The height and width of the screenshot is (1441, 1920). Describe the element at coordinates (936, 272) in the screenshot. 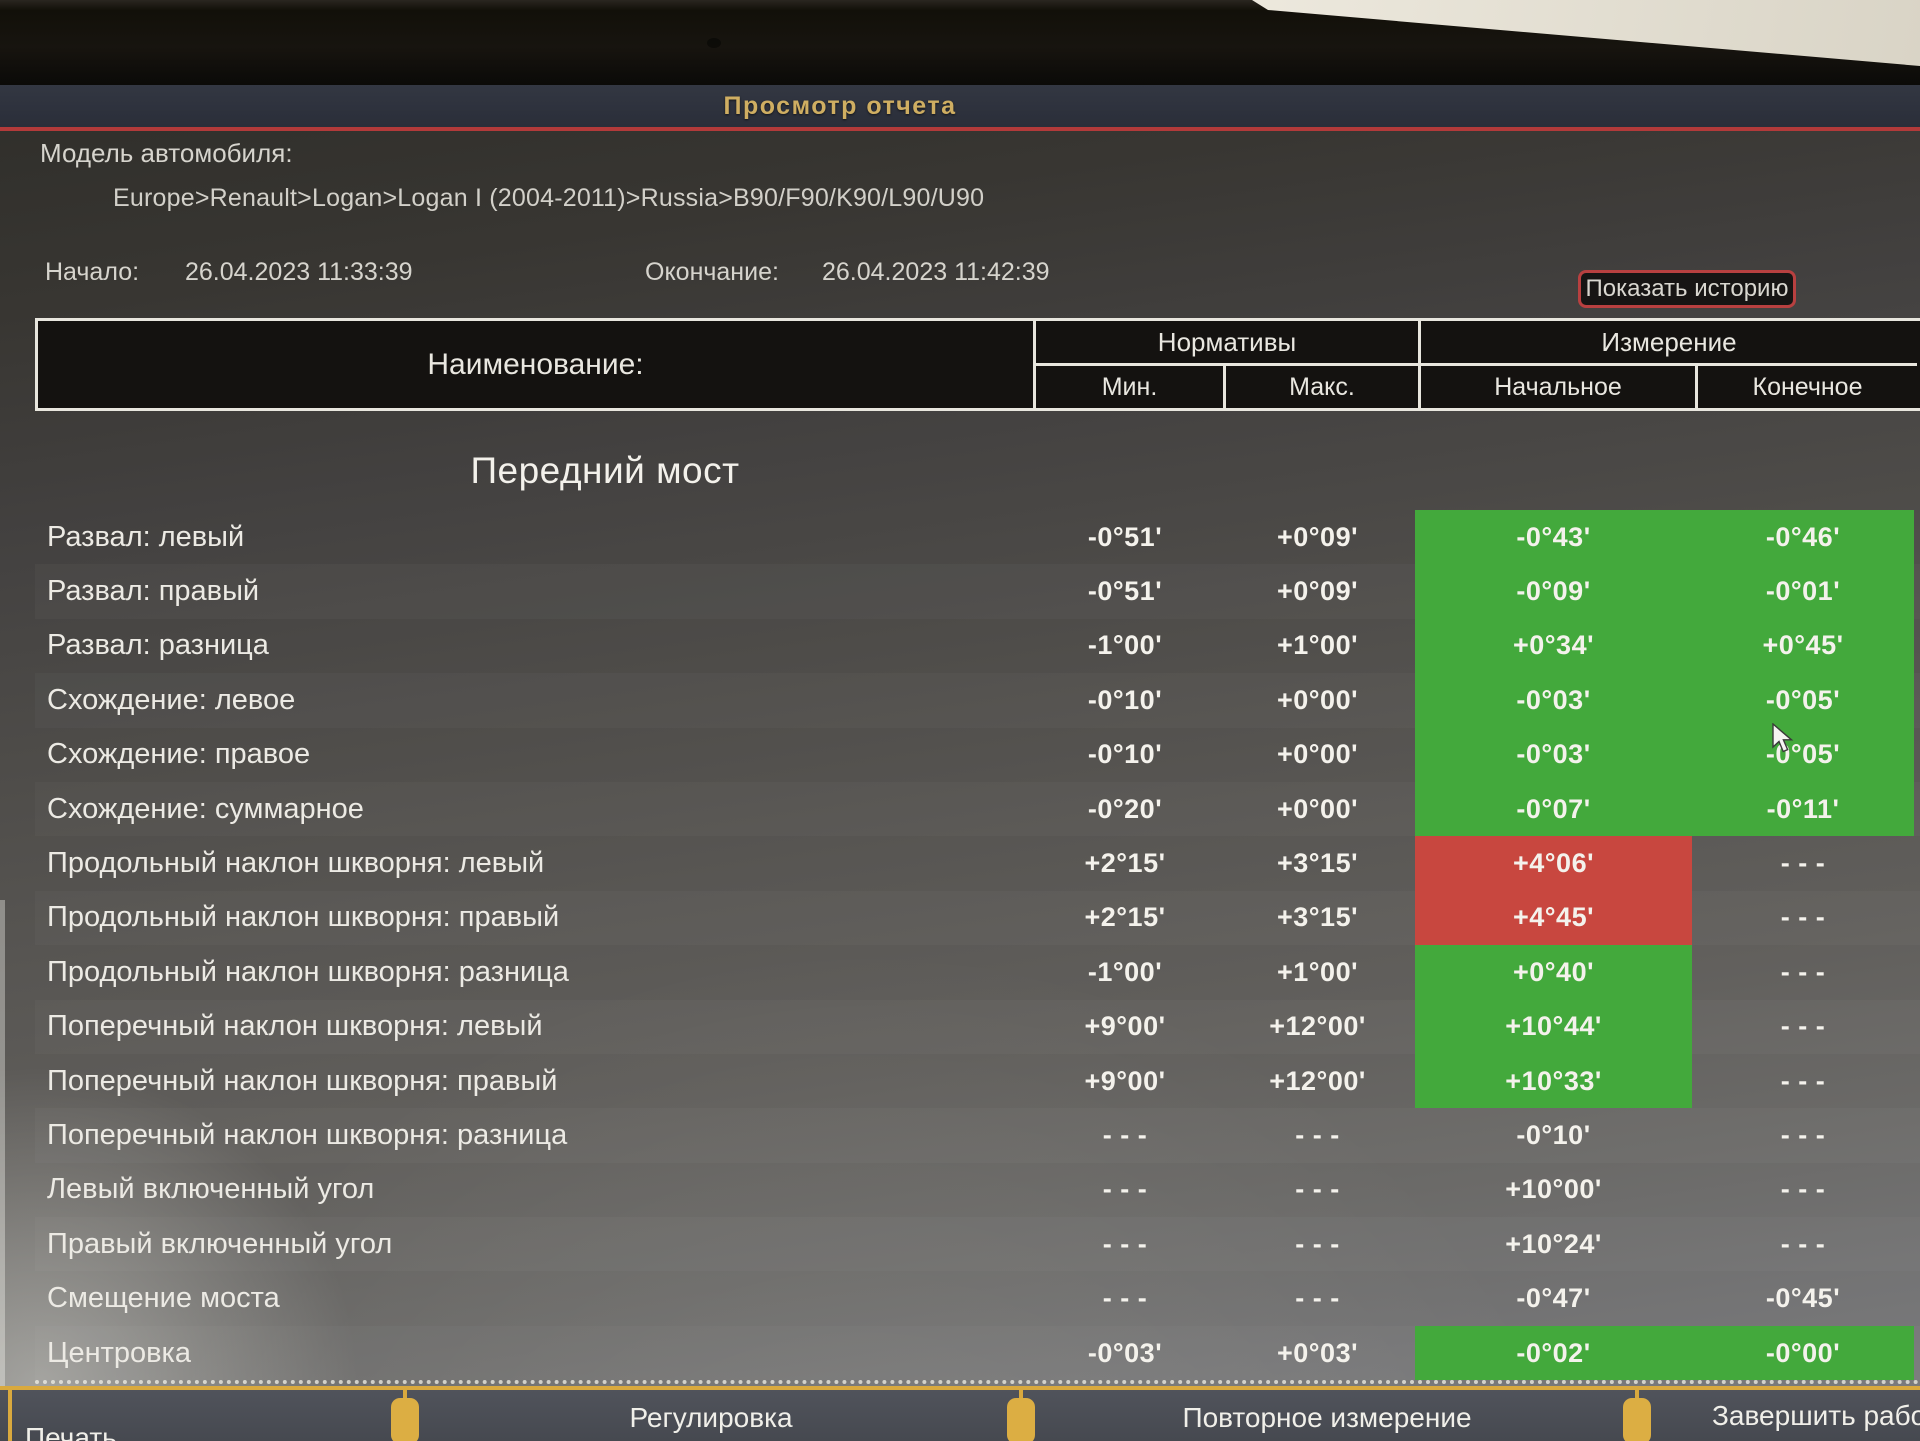

I see `session-end-value: 26.04.2023 11:42:39` at that location.